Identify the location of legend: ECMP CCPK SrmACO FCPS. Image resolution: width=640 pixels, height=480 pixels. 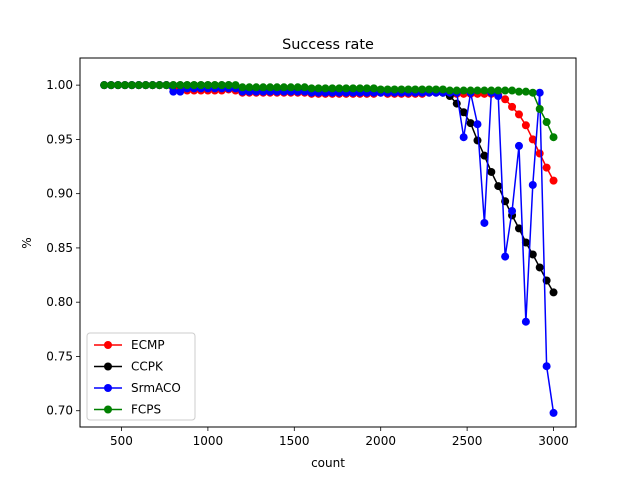
(141, 376).